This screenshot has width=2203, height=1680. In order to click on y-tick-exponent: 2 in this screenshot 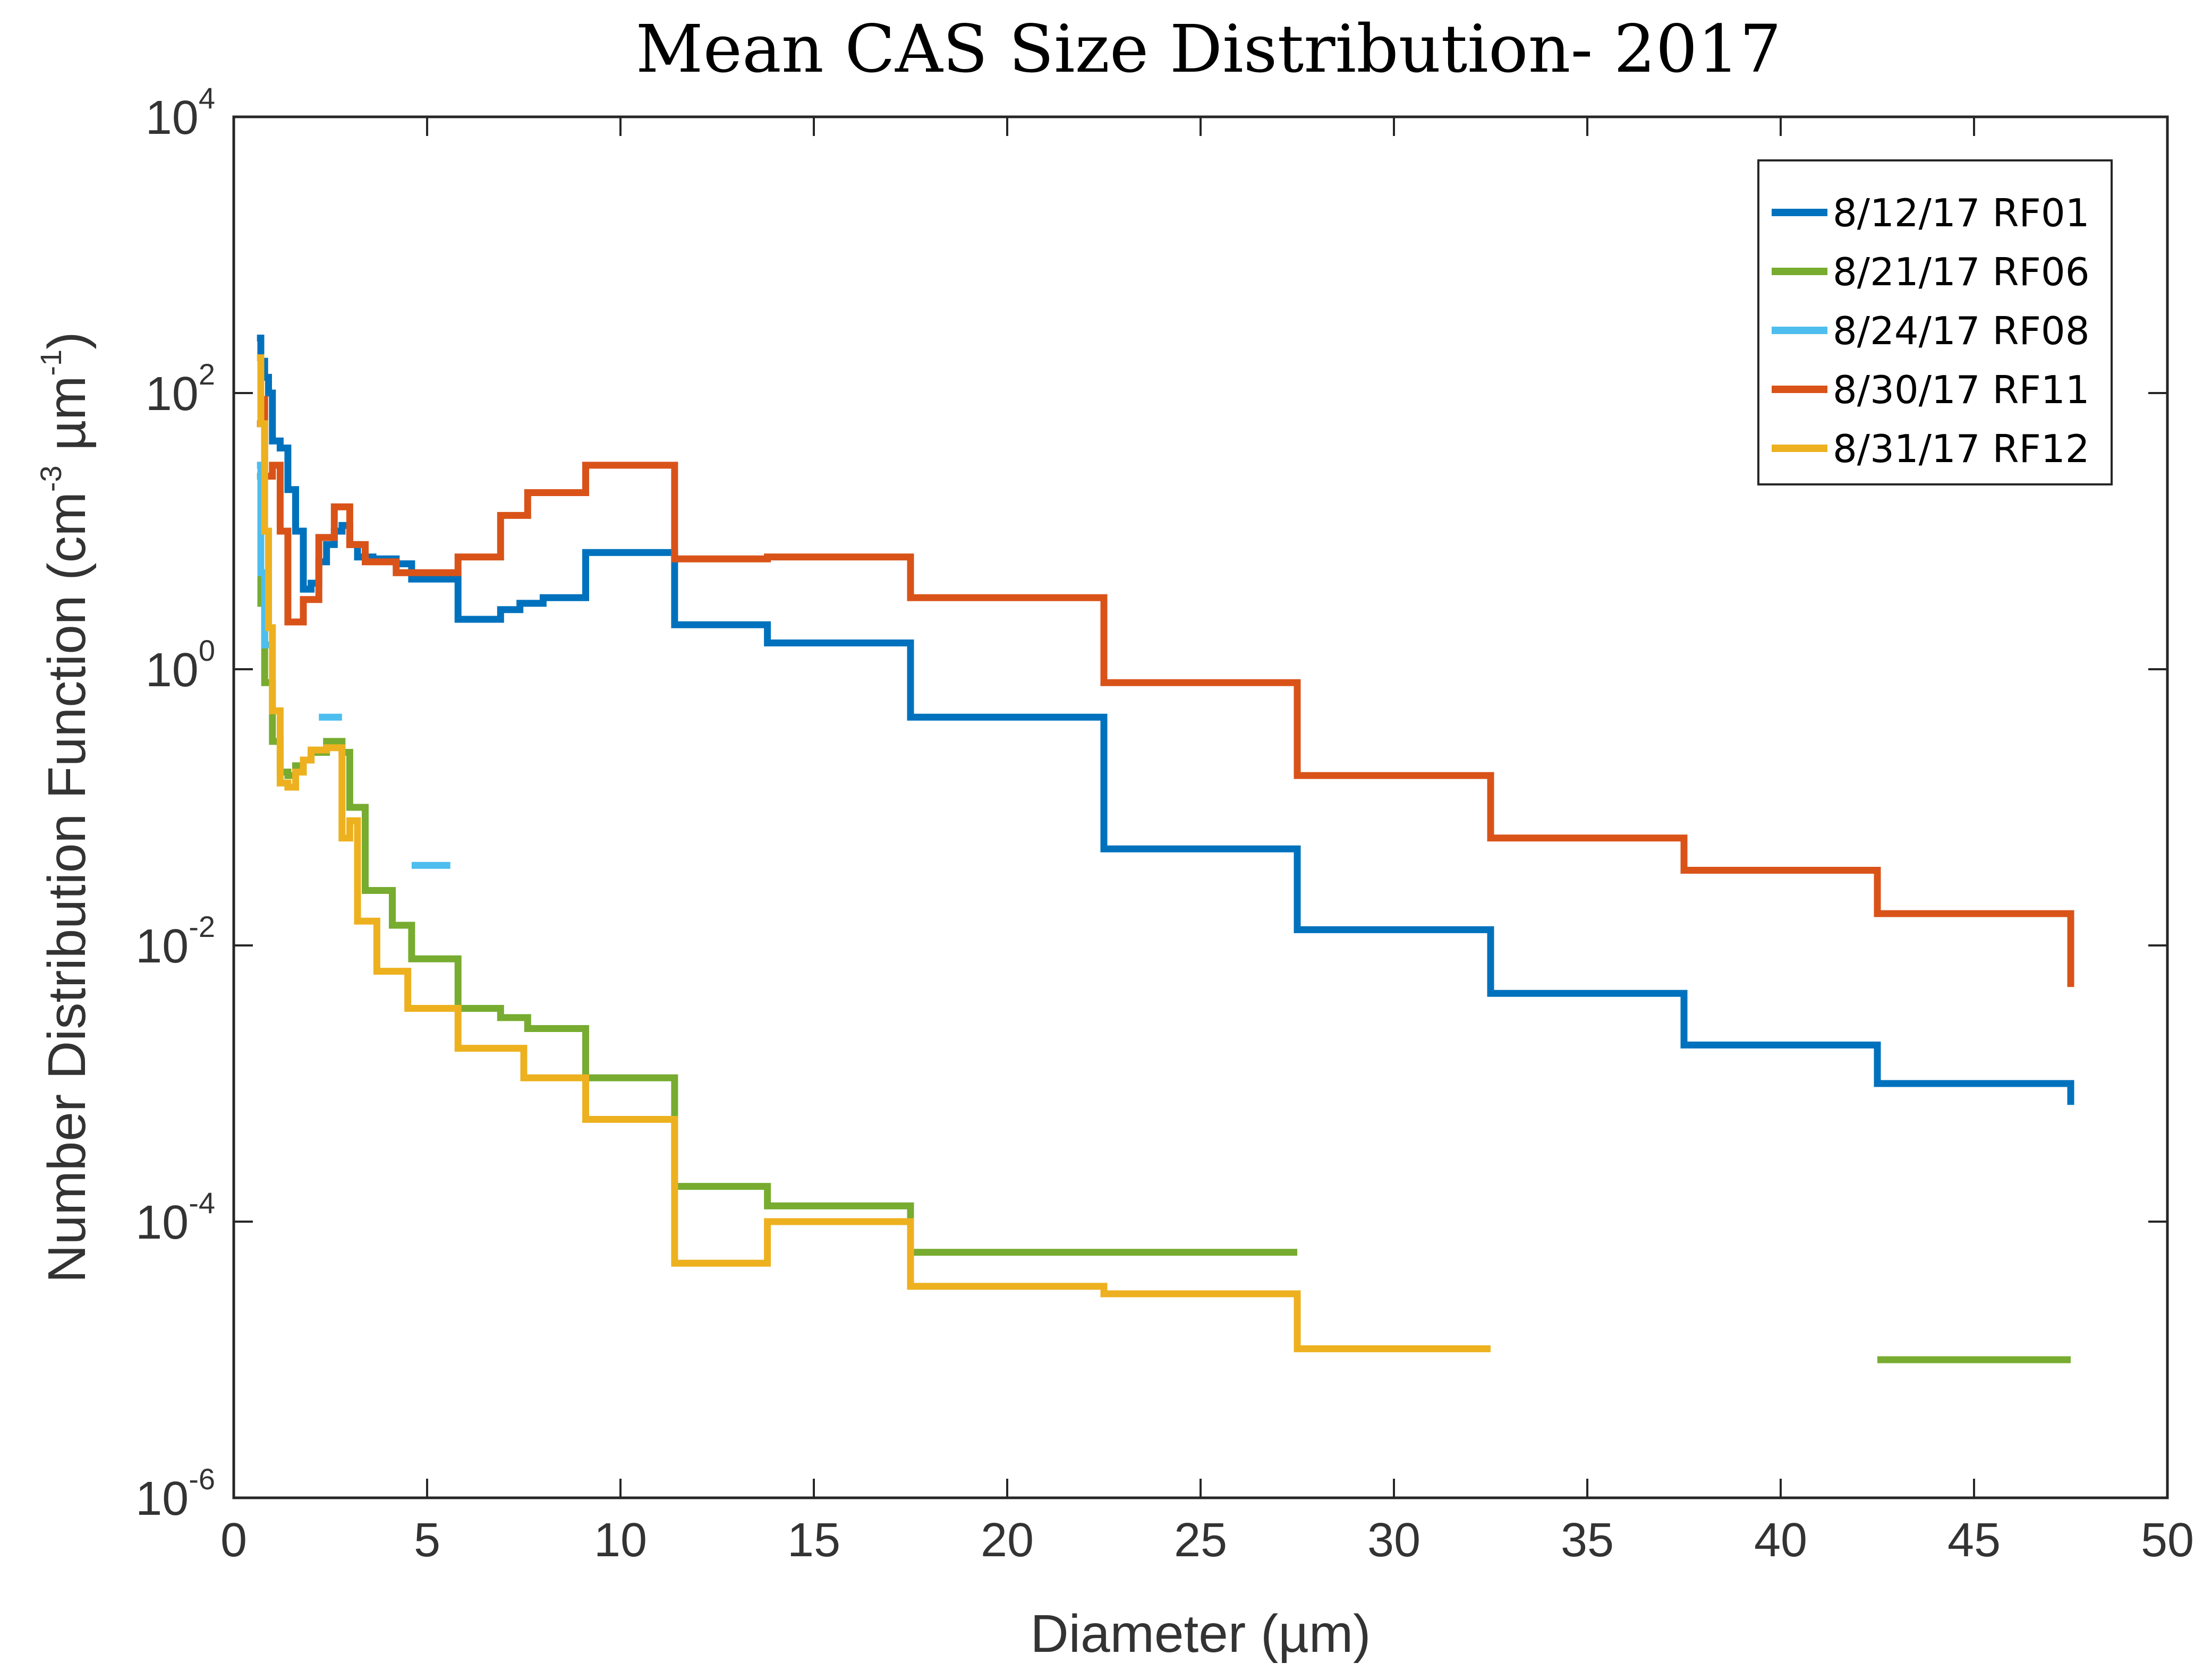, I will do `click(207, 374)`.